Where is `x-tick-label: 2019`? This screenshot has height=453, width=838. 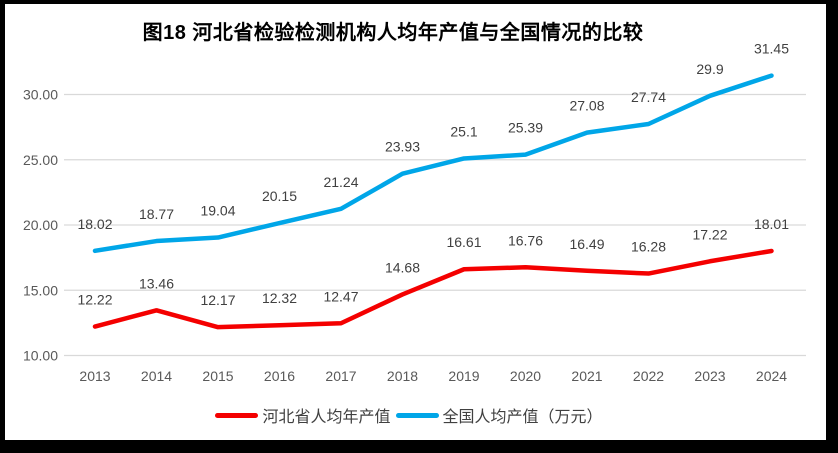
x-tick-label: 2019 is located at coordinates (463, 376).